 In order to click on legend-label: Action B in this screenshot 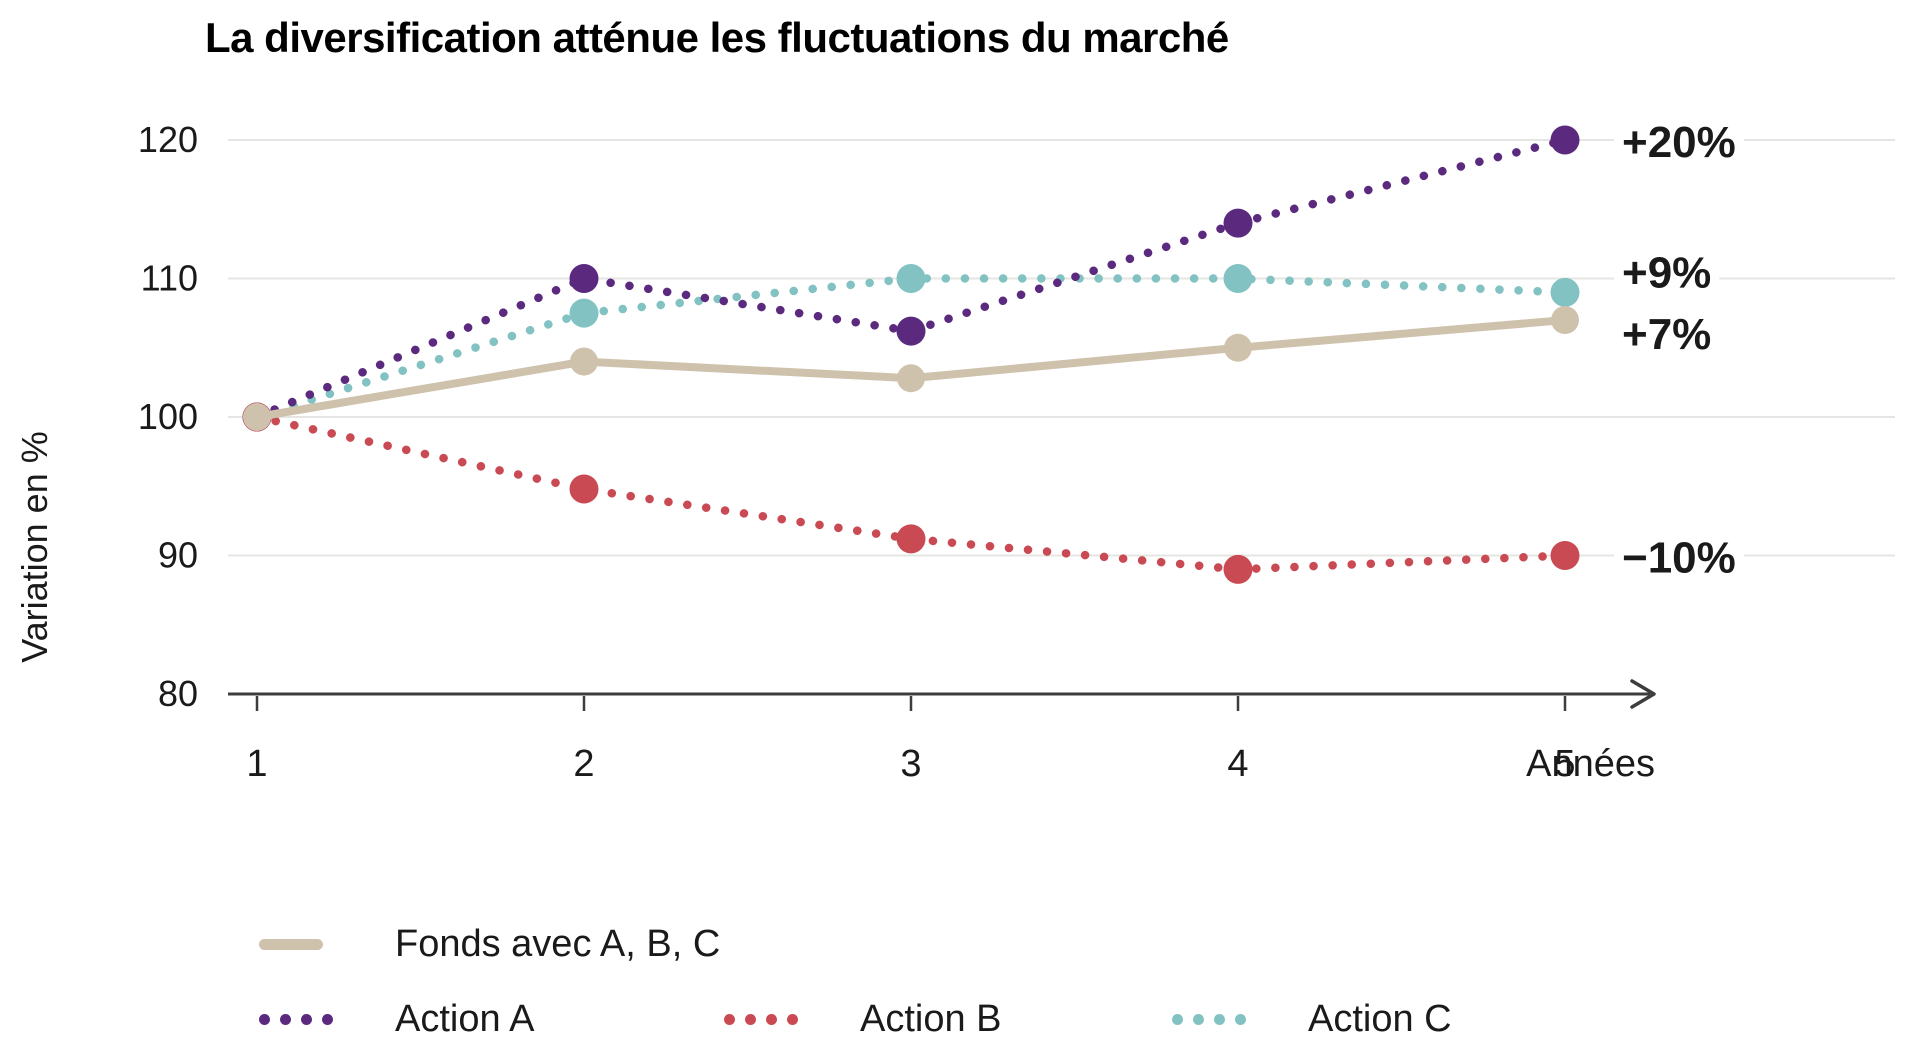, I will do `click(931, 1018)`.